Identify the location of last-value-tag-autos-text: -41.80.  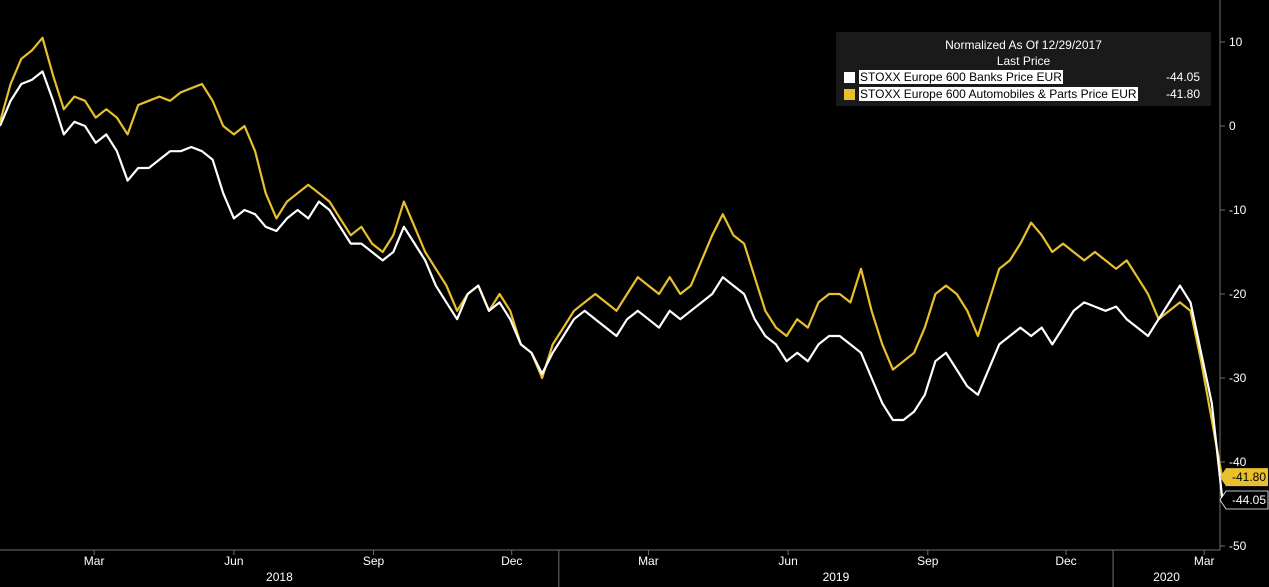
(1249, 477).